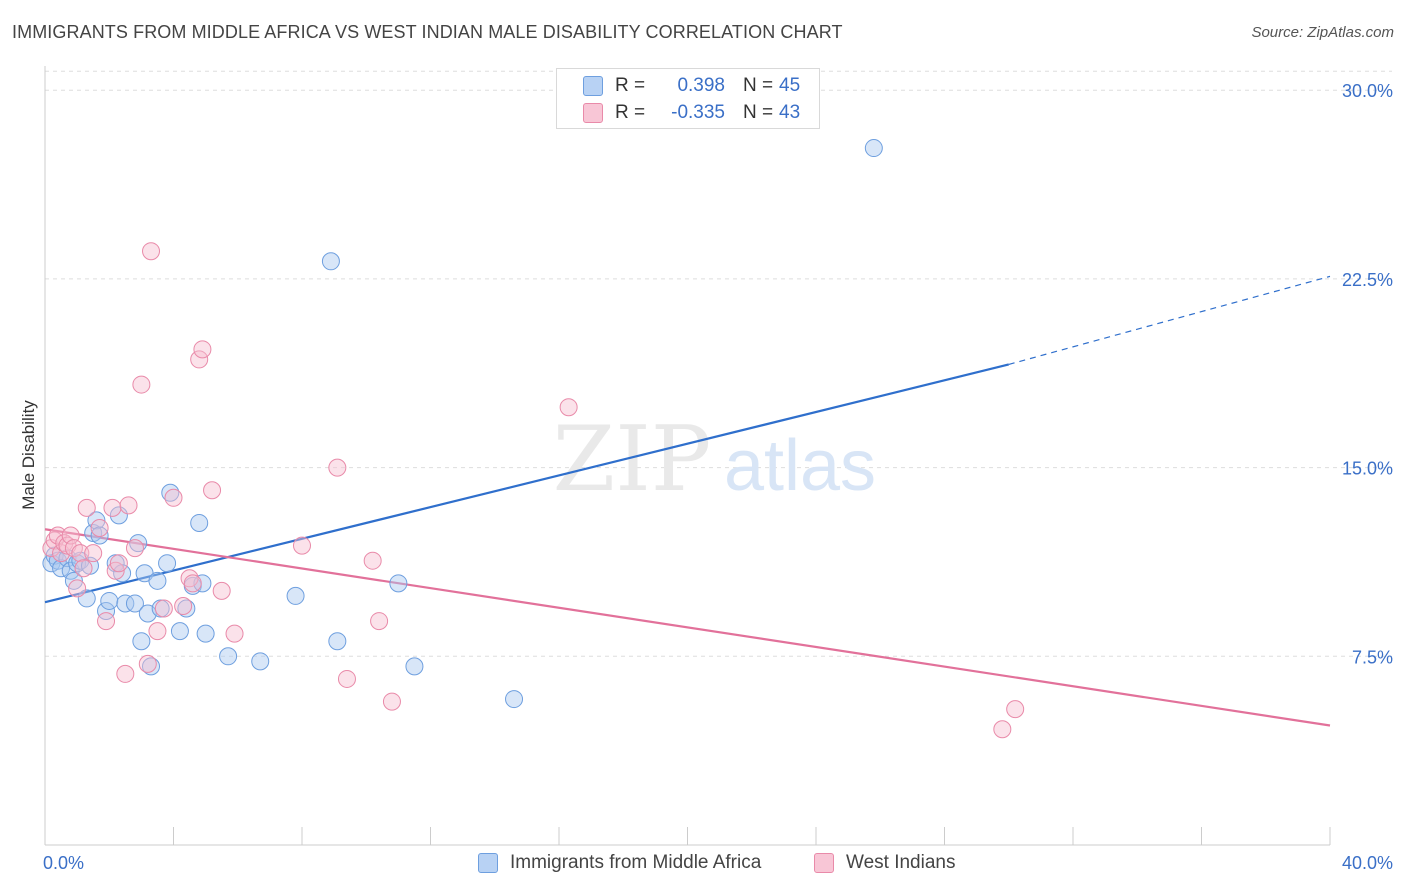  I want to click on source-attribution: Source: ZipAtlas.com, so click(1322, 32).